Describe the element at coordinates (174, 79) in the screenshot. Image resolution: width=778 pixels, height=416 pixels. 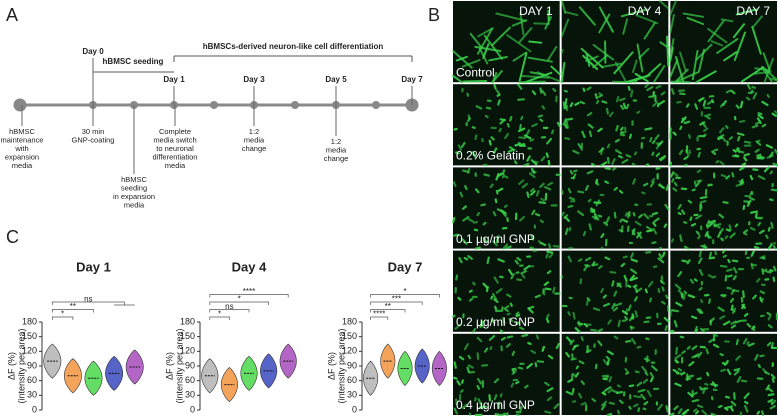
I see `day-label: Day 1` at that location.